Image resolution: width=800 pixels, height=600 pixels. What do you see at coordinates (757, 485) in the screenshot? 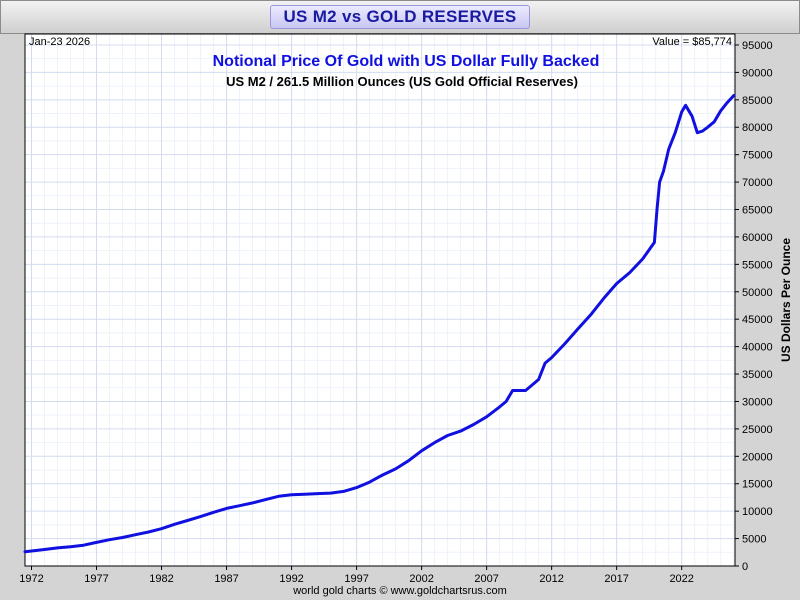
I see `y-tick-label: 15000` at bounding box center [757, 485].